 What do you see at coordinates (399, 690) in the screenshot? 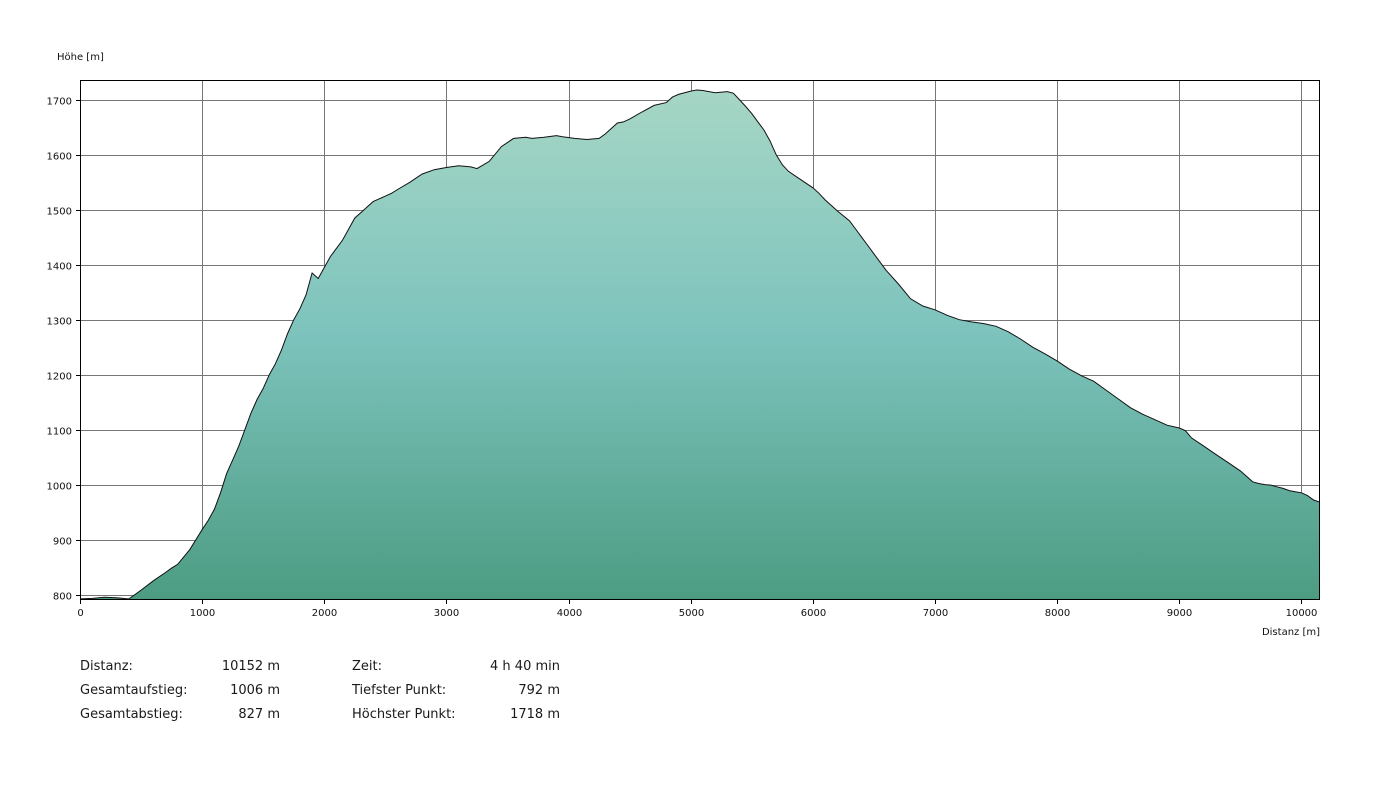
I see `stat-lowest-label: Tiefster Punkt:` at bounding box center [399, 690].